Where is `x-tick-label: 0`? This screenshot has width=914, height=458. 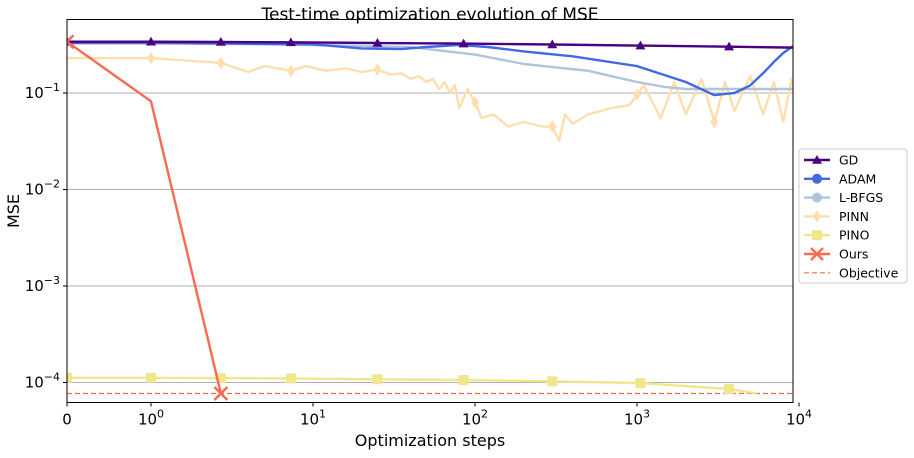 x-tick-label: 0 is located at coordinates (67, 420).